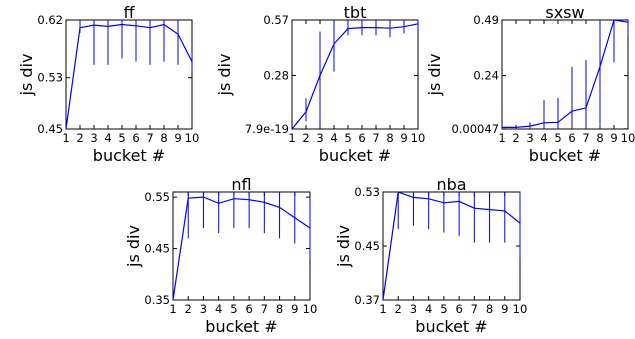 This screenshot has height=339, width=635. I want to click on chart-title: ff, so click(129, 12).